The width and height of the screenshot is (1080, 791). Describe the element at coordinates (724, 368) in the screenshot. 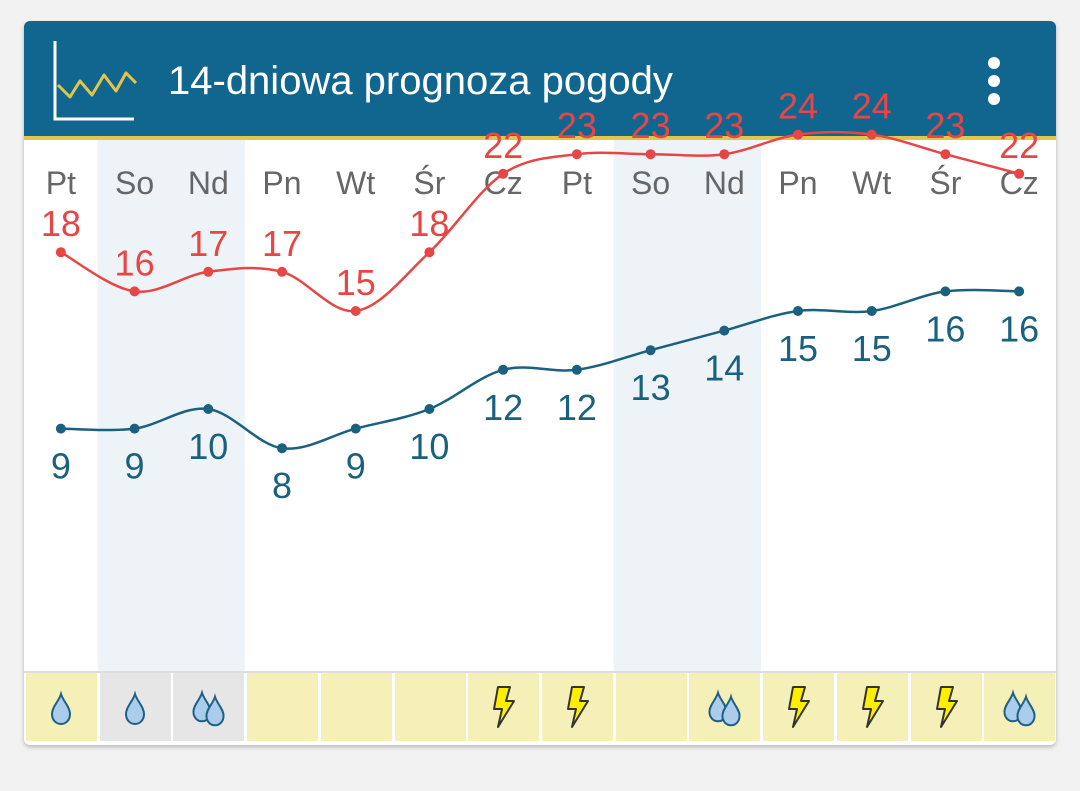

I see `low-temp-label: 14` at that location.